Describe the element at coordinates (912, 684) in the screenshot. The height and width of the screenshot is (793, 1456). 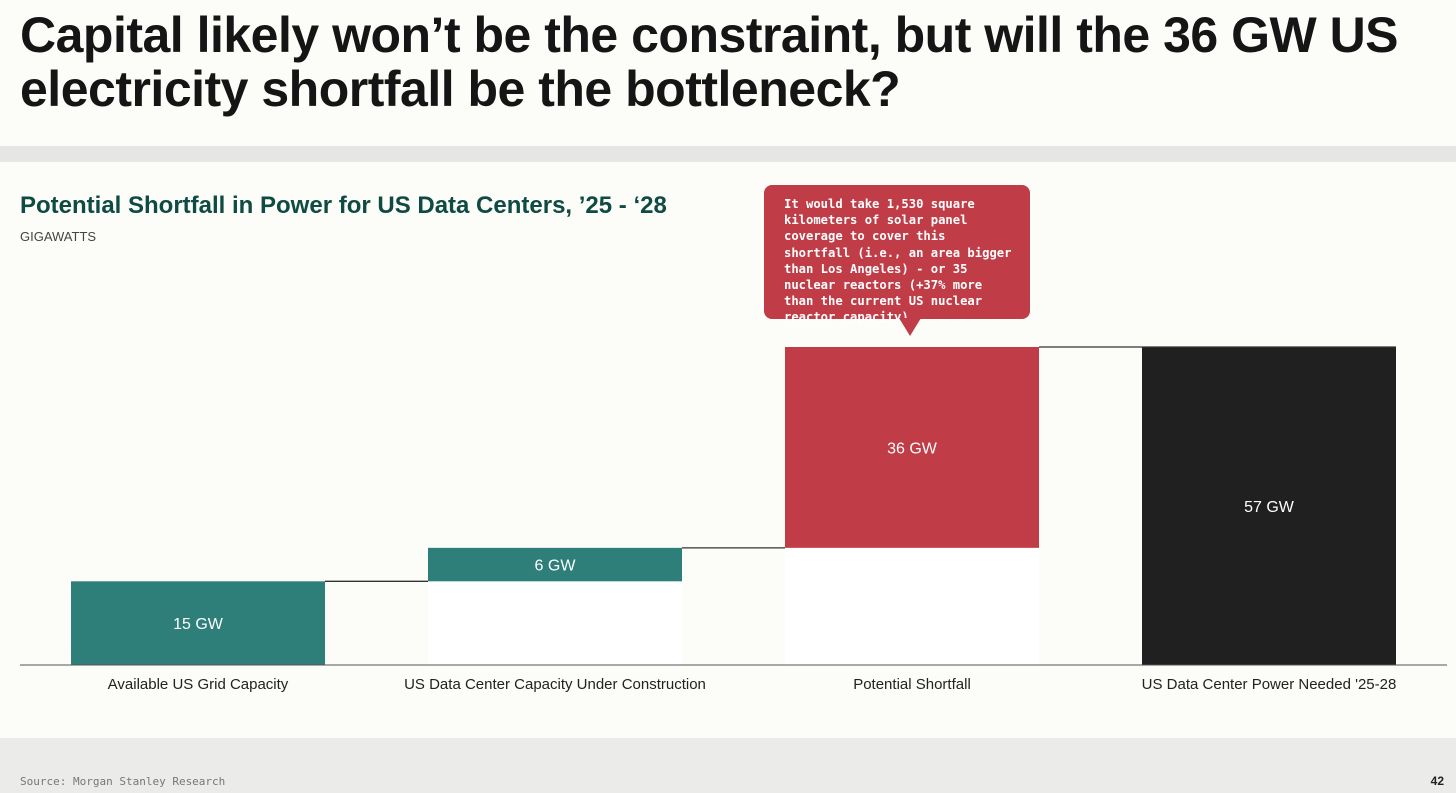
I see `category-label: Potential Shortfall` at that location.